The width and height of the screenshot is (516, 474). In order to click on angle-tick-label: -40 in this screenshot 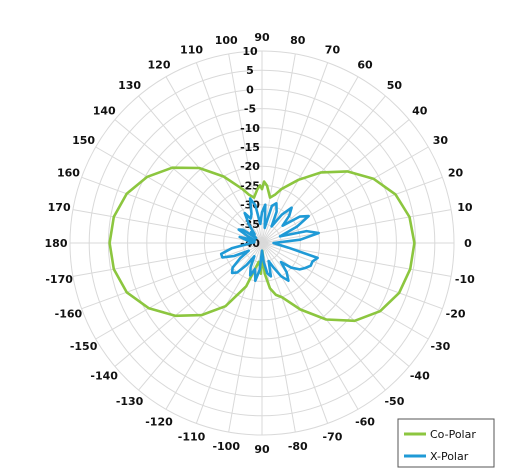, I will do `click(420, 375)`.